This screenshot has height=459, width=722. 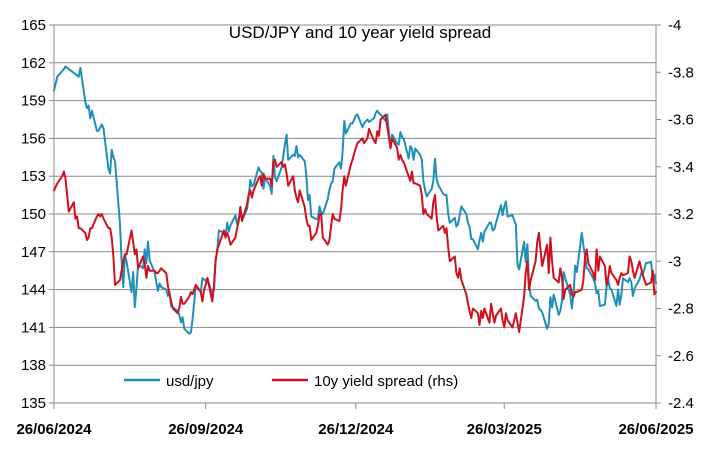 I want to click on y-left-tick-label: 138, so click(x=33, y=365).